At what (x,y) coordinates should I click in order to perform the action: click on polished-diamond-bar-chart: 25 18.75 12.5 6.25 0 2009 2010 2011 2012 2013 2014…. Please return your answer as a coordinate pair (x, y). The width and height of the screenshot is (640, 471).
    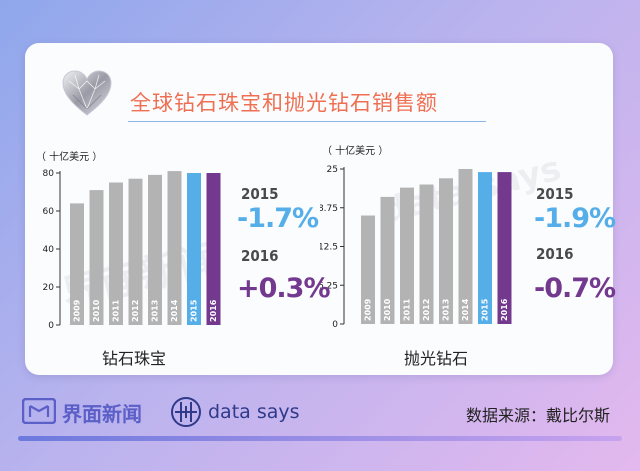
    Looking at the image, I should click on (416, 247).